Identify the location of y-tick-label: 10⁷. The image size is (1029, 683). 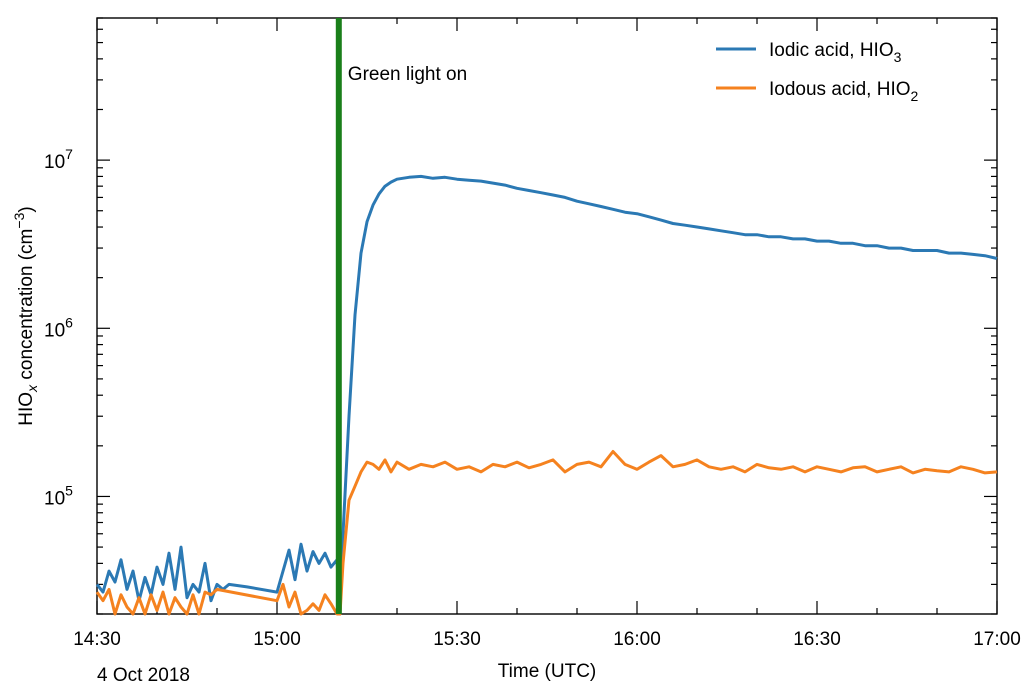
(58, 159).